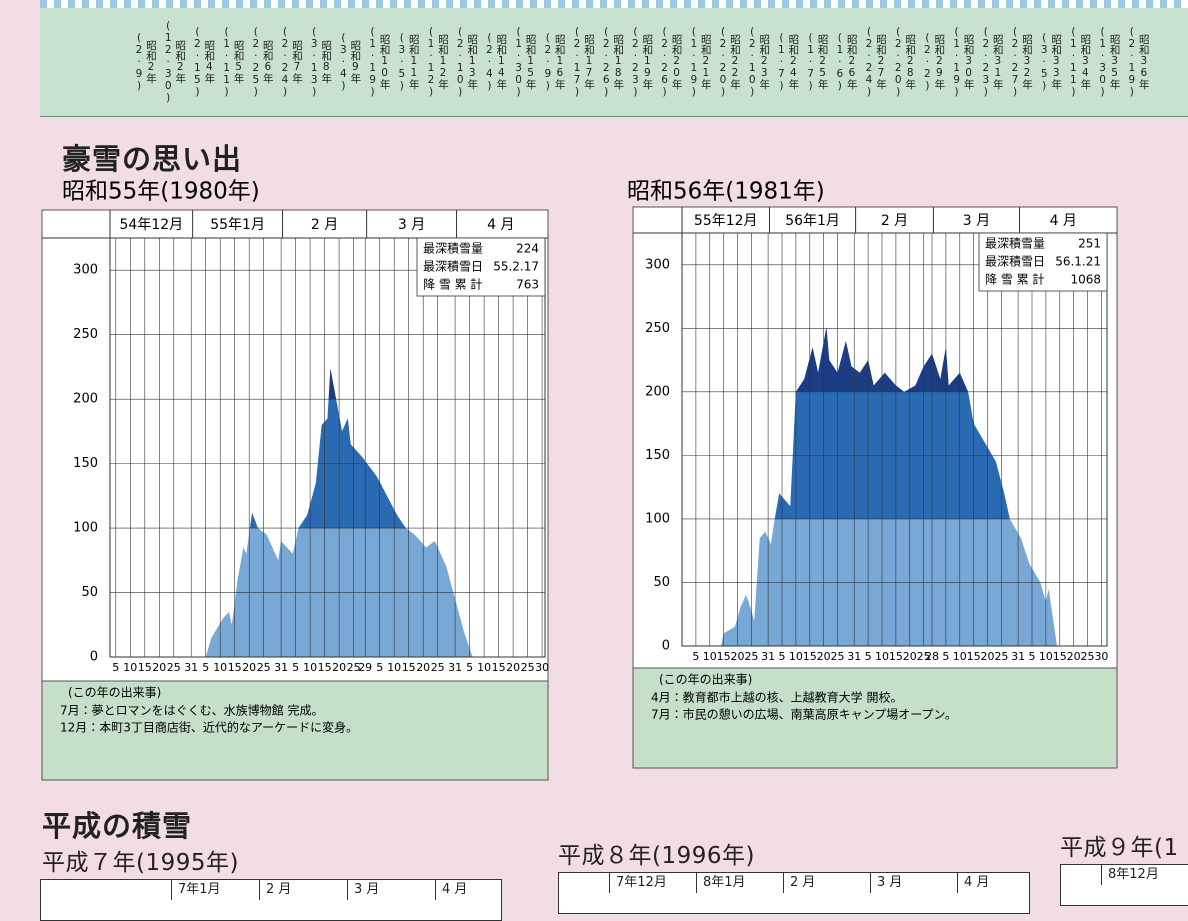 This screenshot has width=1188, height=921. Describe the element at coordinates (267, 62) in the screenshot. I see `strip-era: 昭和6年` at that location.